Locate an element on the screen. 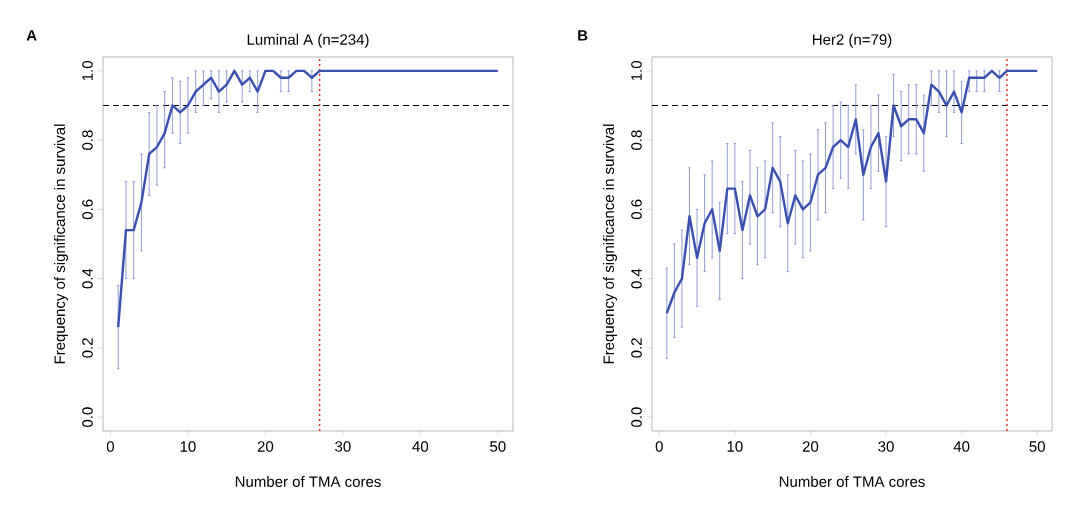  chart-title: Her2 (n=79) is located at coordinates (852, 40).